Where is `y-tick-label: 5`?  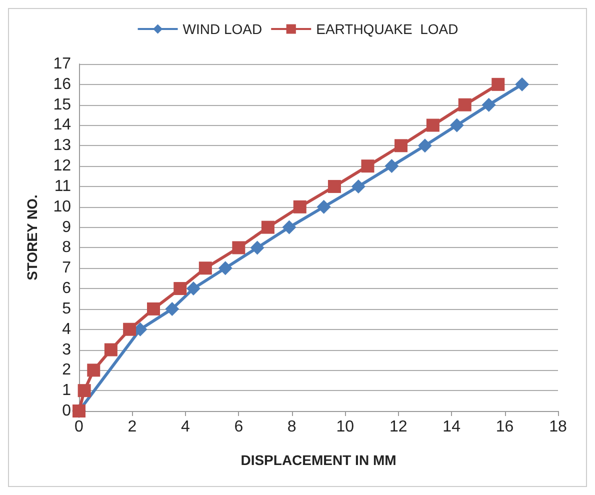 y-tick-label: 5 is located at coordinates (67, 309).